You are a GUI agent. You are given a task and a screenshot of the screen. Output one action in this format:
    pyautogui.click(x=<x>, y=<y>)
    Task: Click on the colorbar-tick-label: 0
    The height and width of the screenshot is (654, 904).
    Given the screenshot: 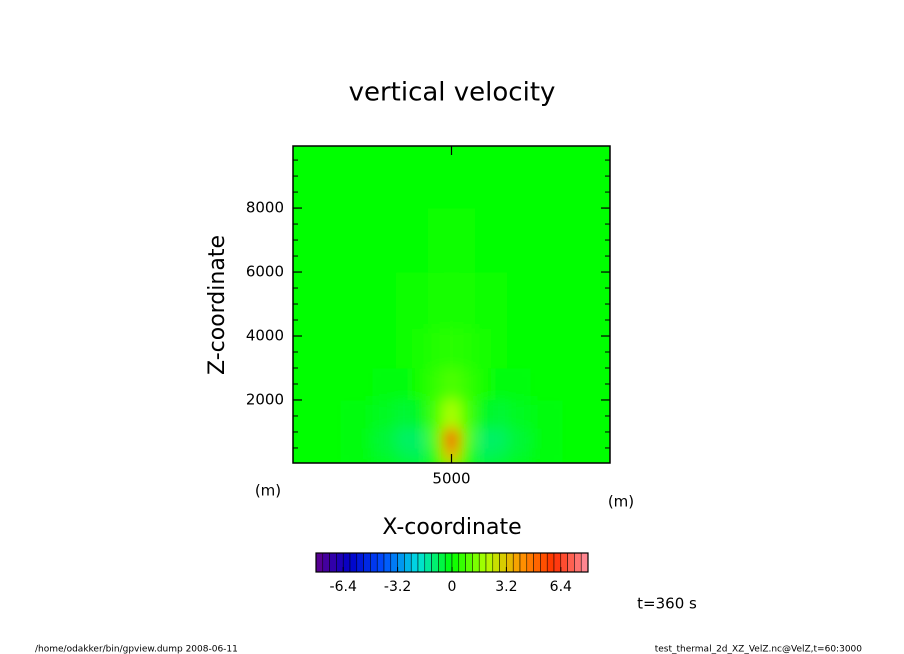 What is the action you would take?
    pyautogui.click(x=452, y=587)
    